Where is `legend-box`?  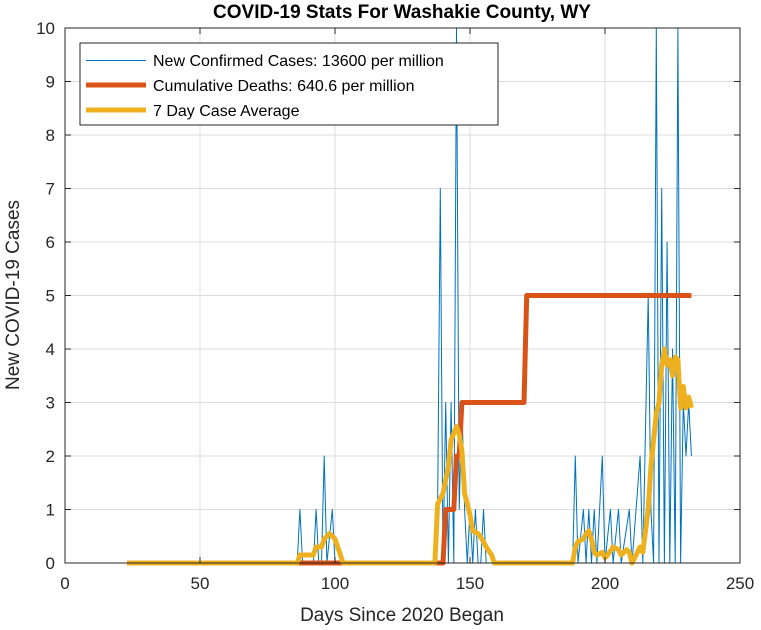
legend-box is located at coordinates (289, 84).